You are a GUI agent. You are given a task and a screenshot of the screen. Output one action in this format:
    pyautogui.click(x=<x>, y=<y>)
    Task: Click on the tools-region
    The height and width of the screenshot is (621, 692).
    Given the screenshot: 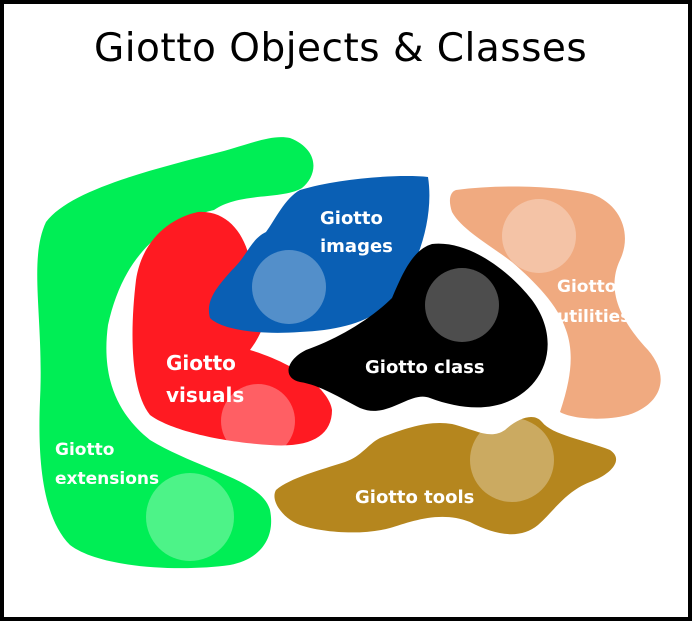 What is the action you would take?
    pyautogui.click(x=445, y=475)
    